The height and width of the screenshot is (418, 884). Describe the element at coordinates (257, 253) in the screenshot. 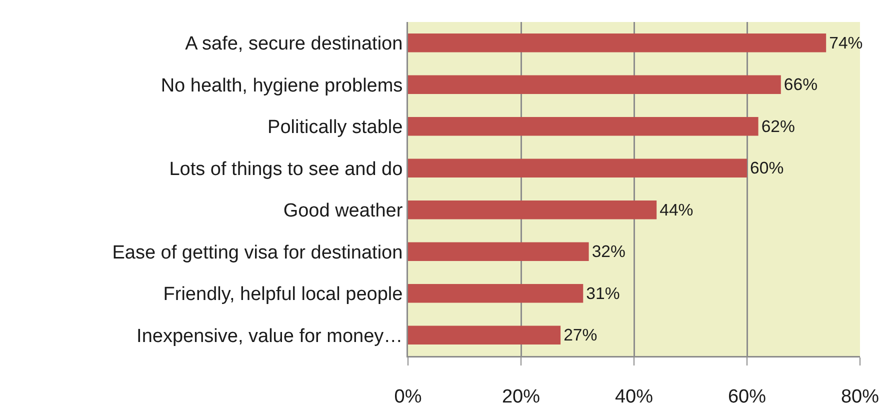

I see `y-tick-label: Ease of getting visa for destination` at that location.